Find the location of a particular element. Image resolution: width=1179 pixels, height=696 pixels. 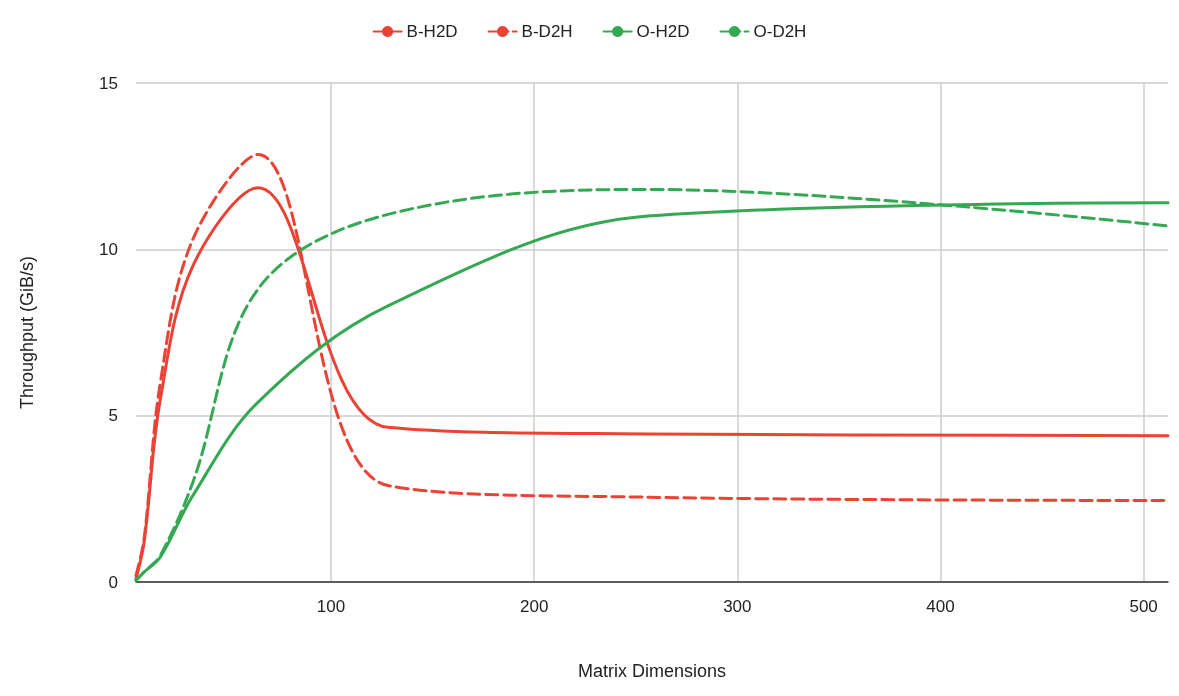

y-tick-label: 0 is located at coordinates (113, 582).